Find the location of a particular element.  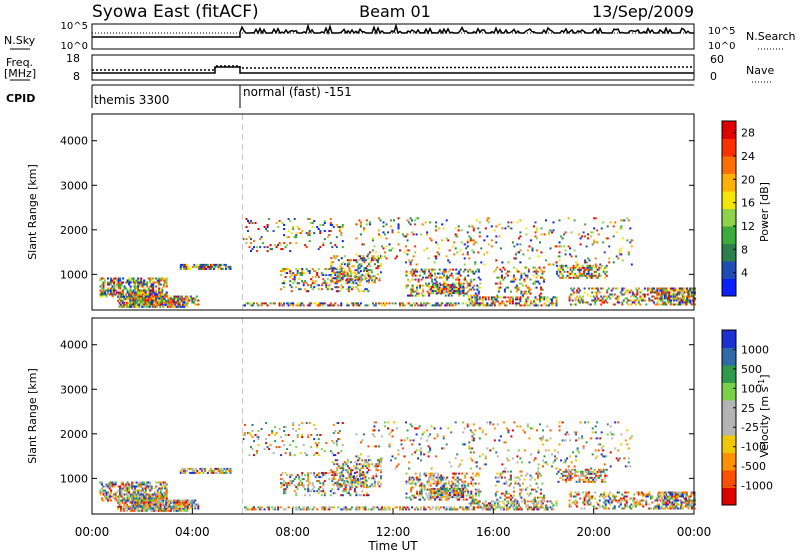

nave-right-tick-top: 60 is located at coordinates (717, 59).